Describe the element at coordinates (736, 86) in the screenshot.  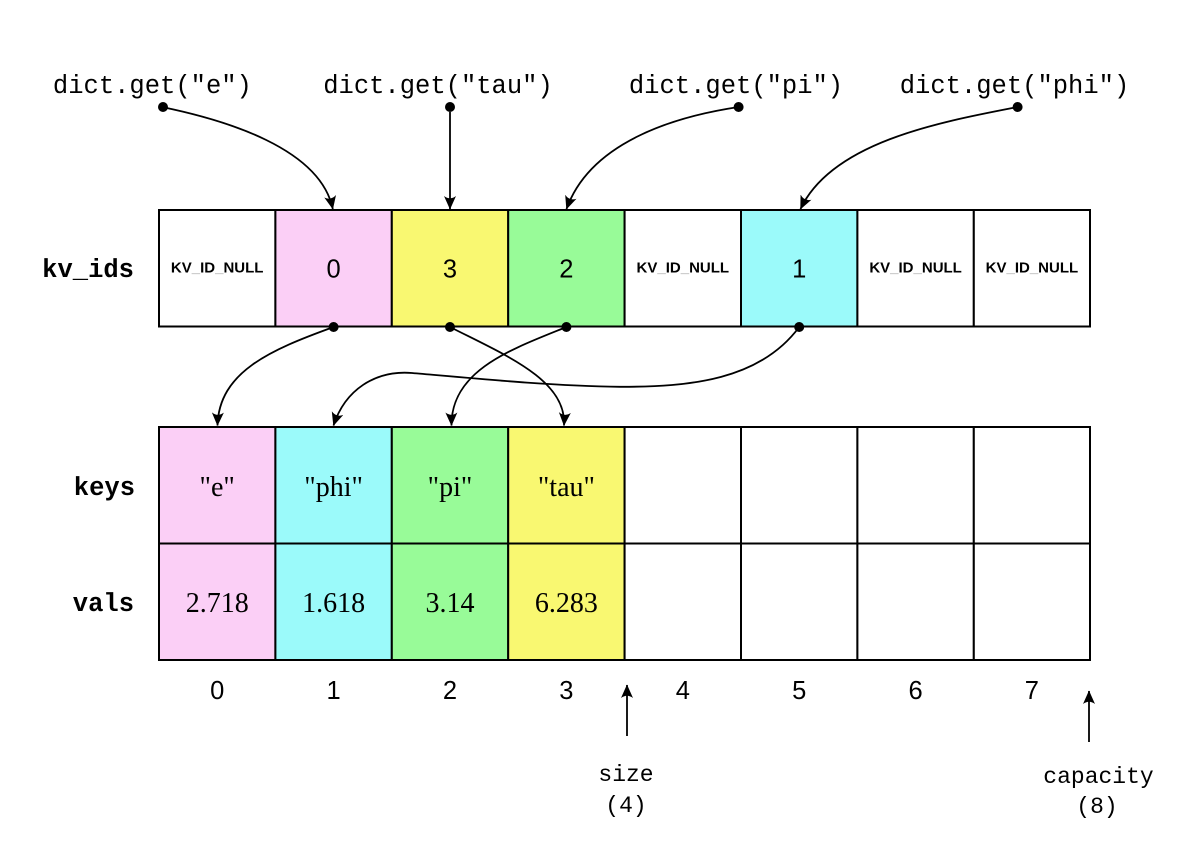
I see `svg-text: dict.get("pi")` at that location.